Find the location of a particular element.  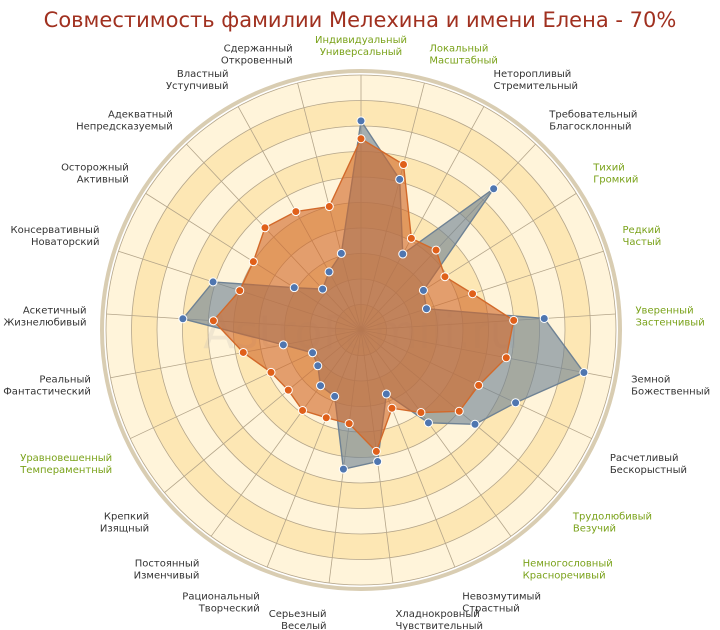

axis-label-top: Осторожный is located at coordinates (95, 168).